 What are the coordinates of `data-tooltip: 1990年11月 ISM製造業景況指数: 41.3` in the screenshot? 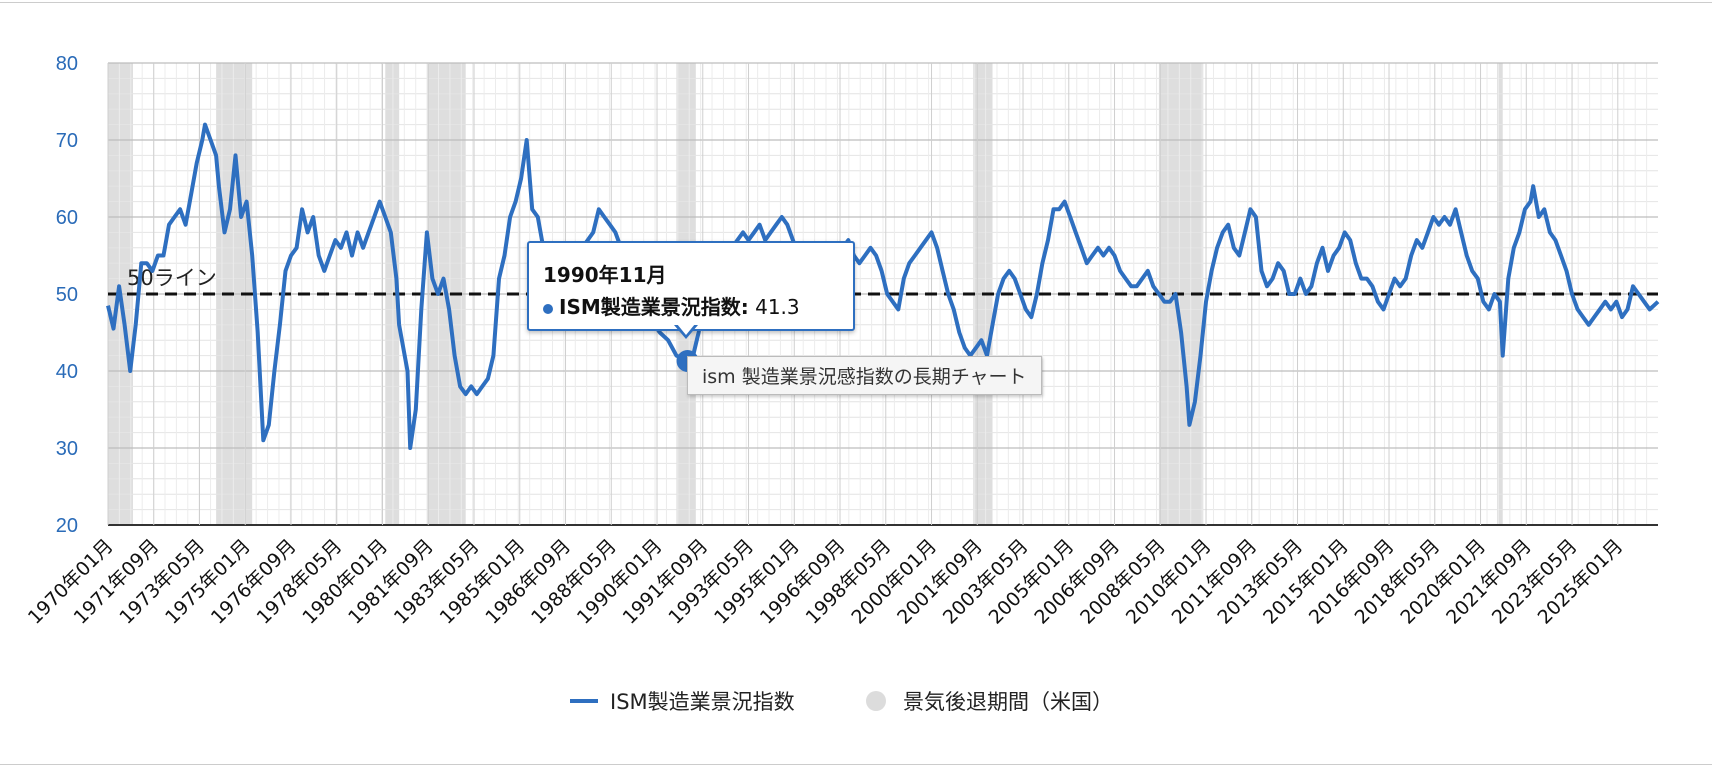 It's located at (691, 286).